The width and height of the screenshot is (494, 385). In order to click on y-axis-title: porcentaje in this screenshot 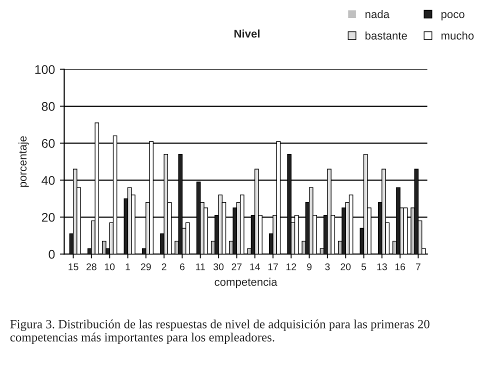, I will do `click(23, 161)`.